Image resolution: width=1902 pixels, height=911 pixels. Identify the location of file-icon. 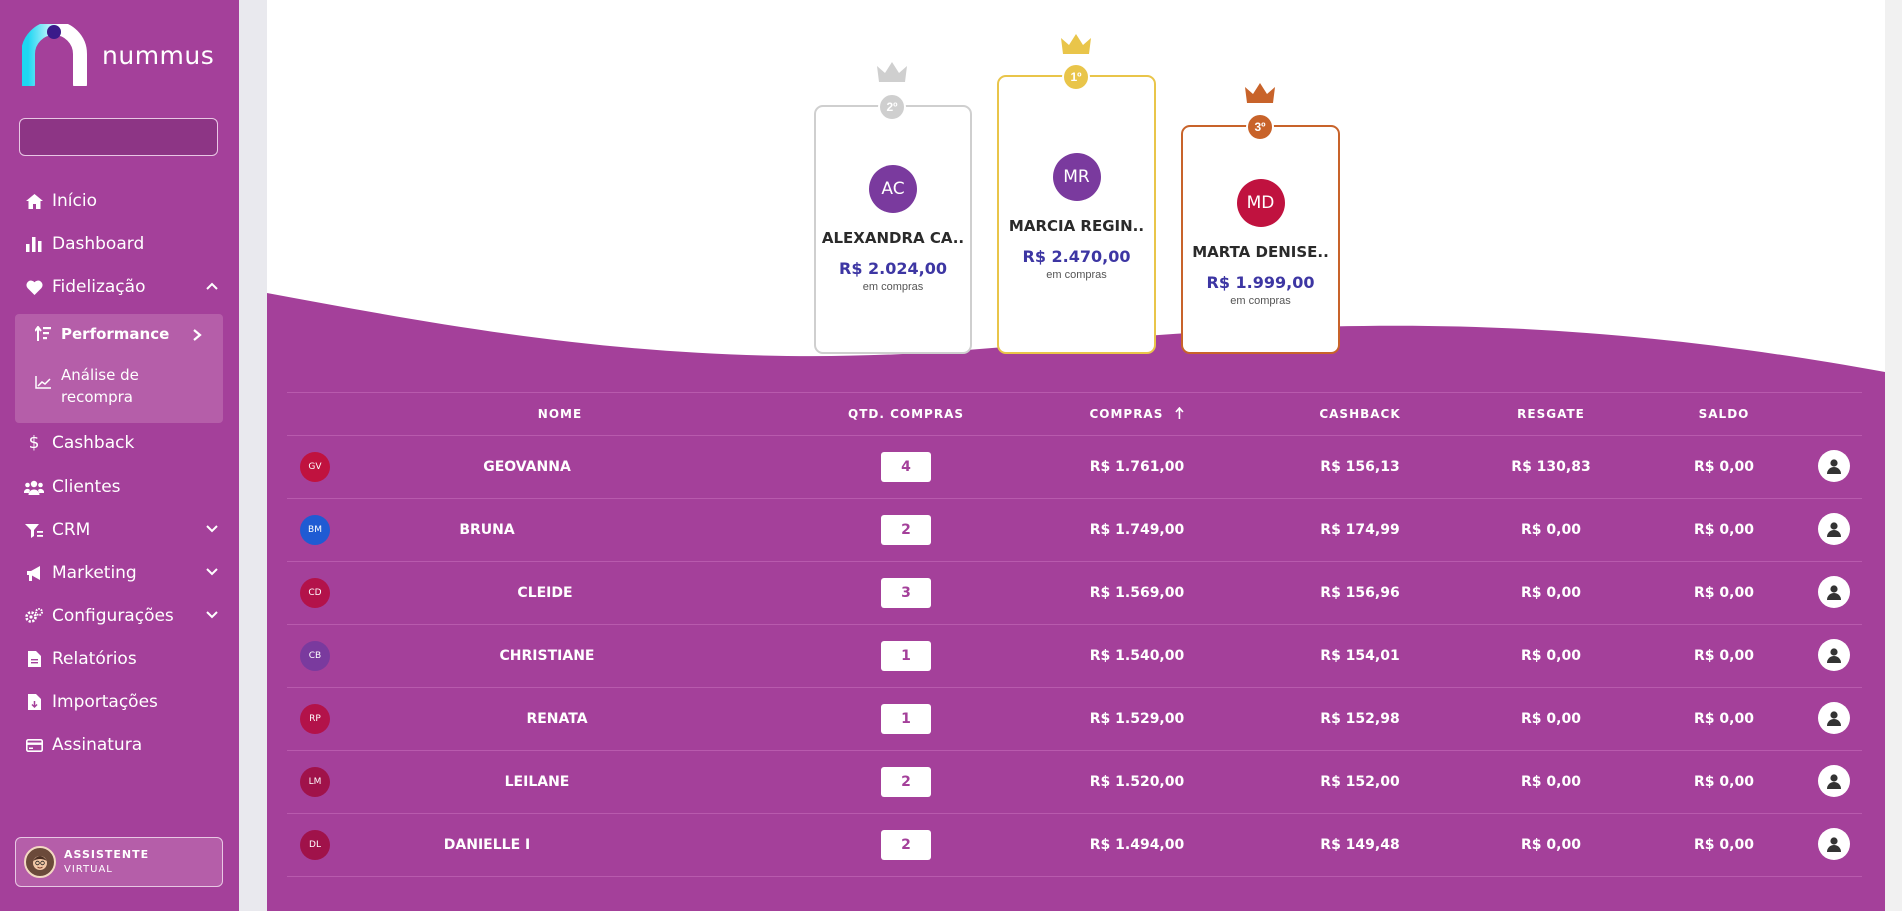
(34, 659).